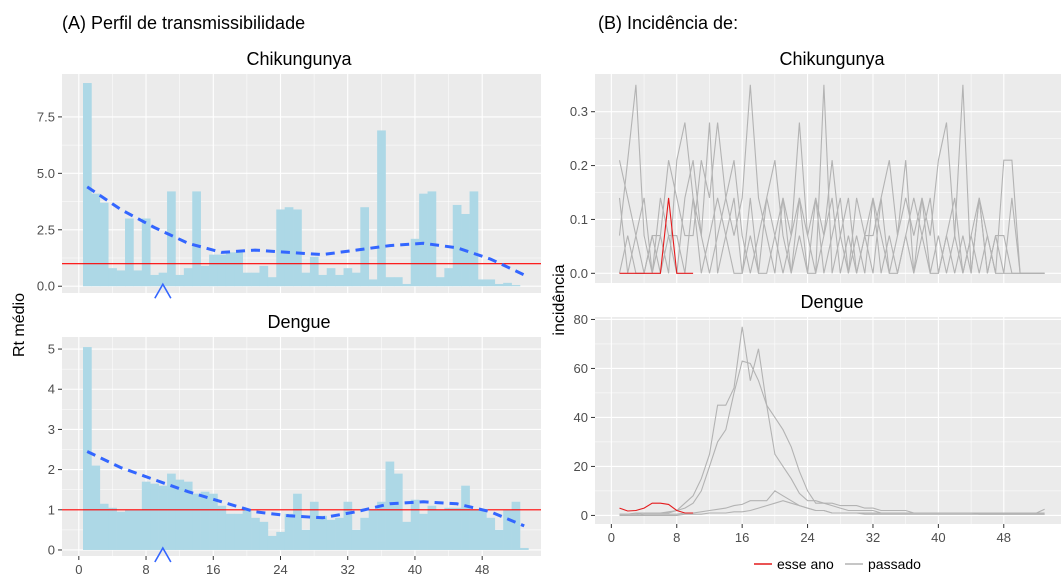 The width and height of the screenshot is (1061, 575). What do you see at coordinates (51, 469) in the screenshot?
I see `y-tick-label: 2` at bounding box center [51, 469].